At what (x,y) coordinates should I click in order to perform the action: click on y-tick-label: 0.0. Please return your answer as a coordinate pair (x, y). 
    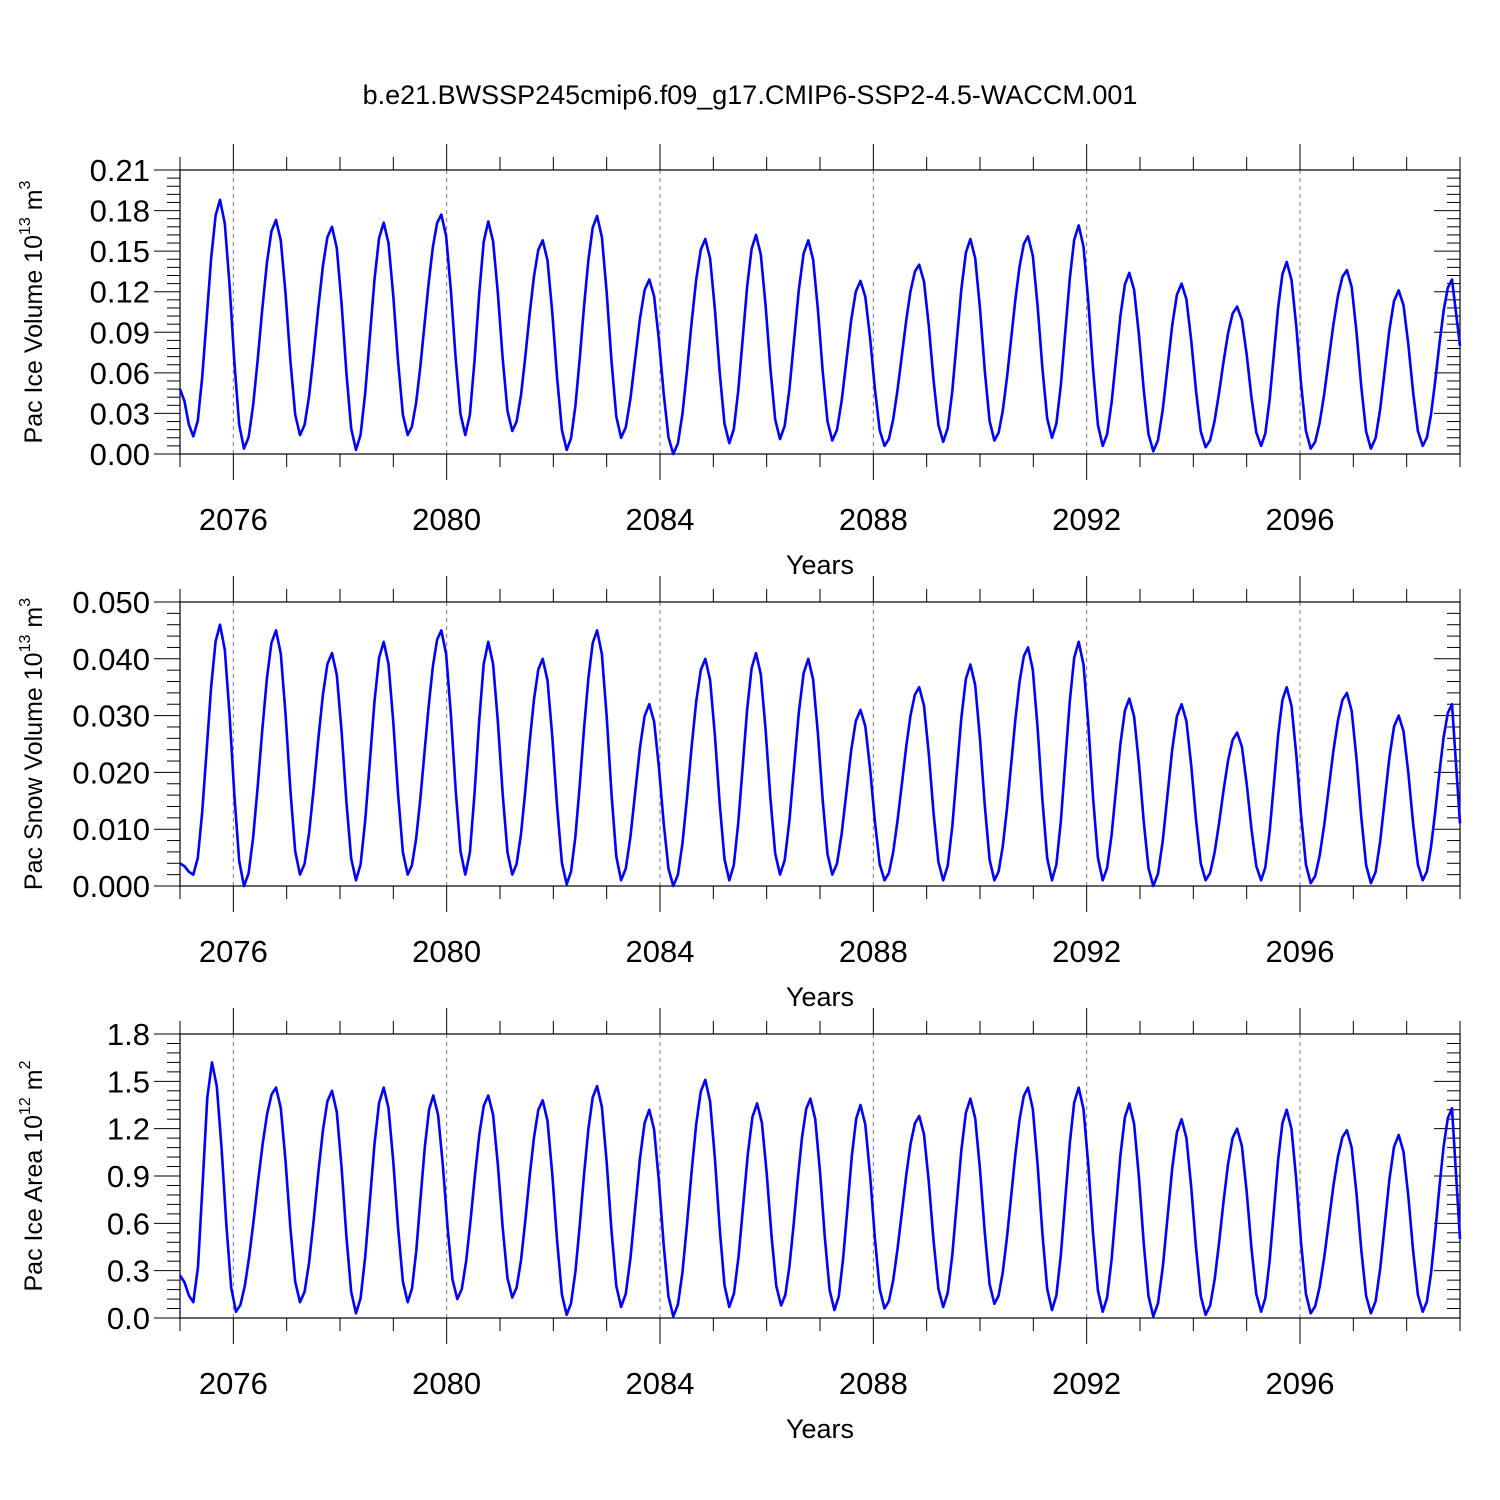
    Looking at the image, I should click on (128, 1318).